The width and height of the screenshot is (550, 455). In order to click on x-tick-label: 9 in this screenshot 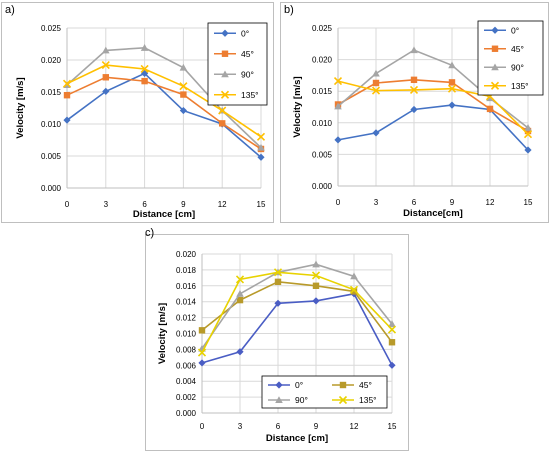, I will do `click(183, 204)`.